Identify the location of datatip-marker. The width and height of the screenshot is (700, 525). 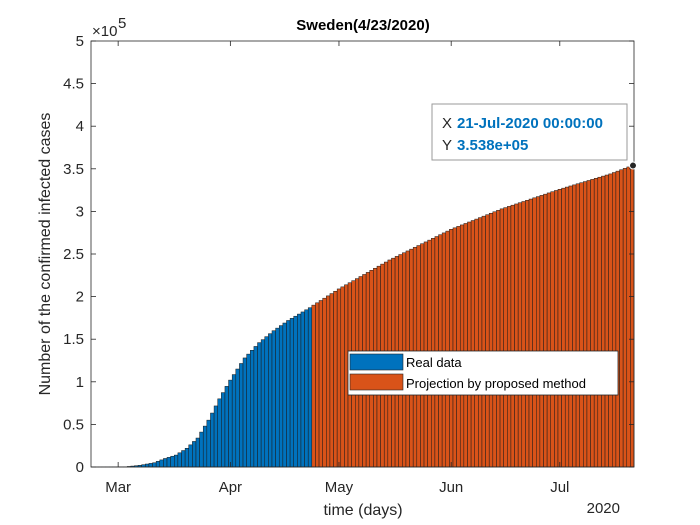
(633, 165).